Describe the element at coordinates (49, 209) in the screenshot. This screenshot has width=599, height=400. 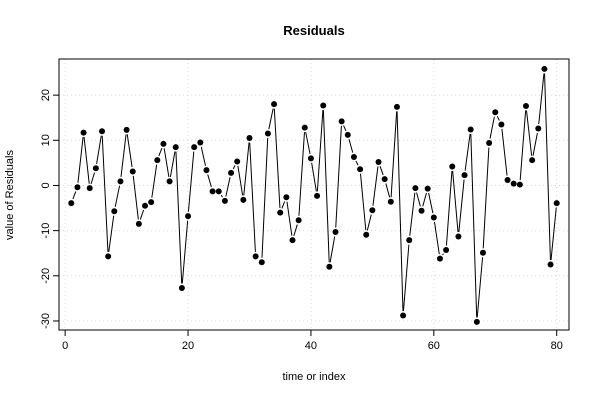
I see `y-axis: -30 -20 -10 0 10 20` at that location.